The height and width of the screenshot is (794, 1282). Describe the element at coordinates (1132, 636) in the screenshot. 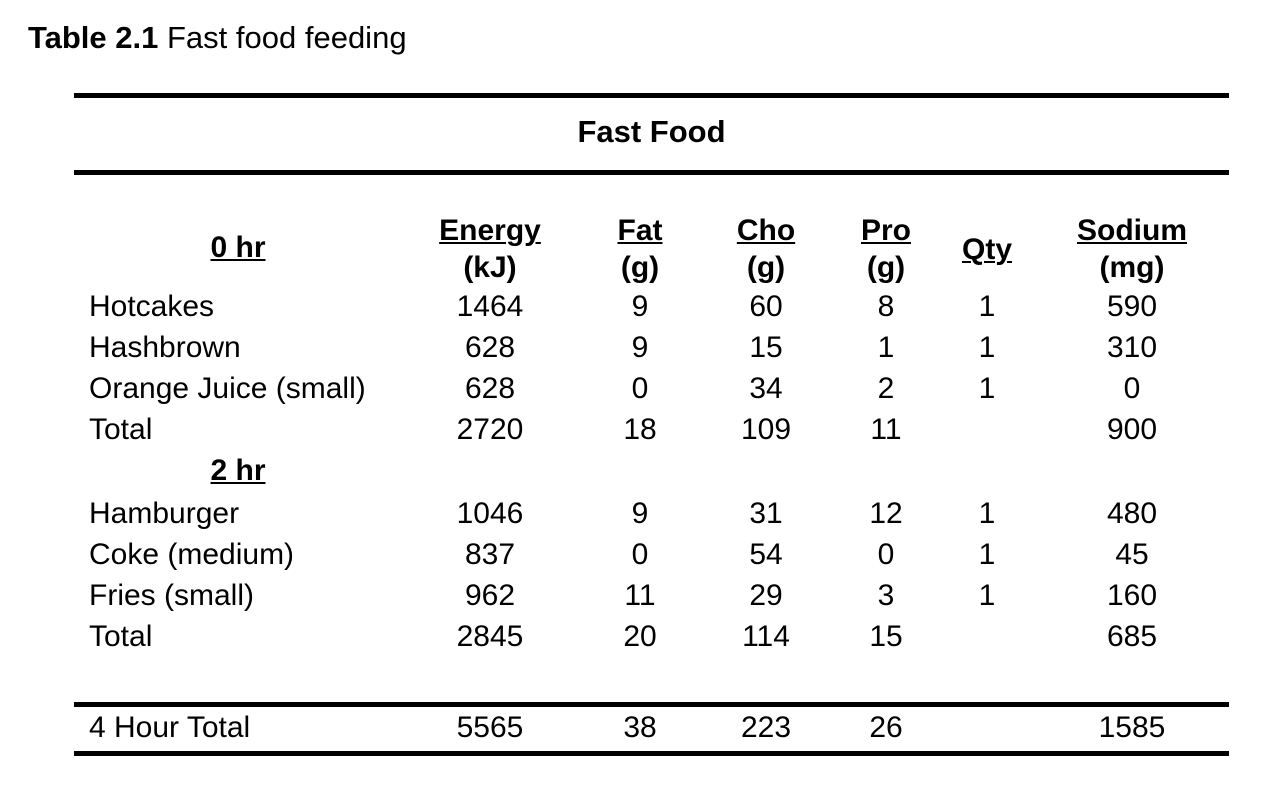

I see `cell-sodium: 685` at that location.